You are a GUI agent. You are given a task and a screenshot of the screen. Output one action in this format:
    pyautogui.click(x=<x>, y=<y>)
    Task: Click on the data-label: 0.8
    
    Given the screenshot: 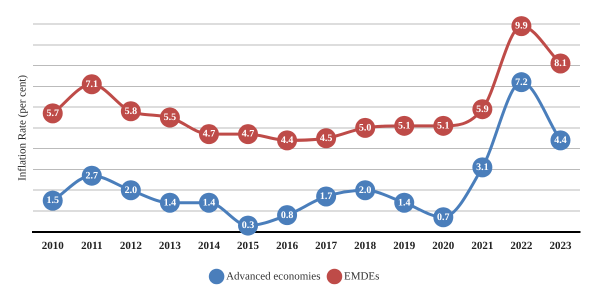 What is the action you would take?
    pyautogui.click(x=287, y=215)
    